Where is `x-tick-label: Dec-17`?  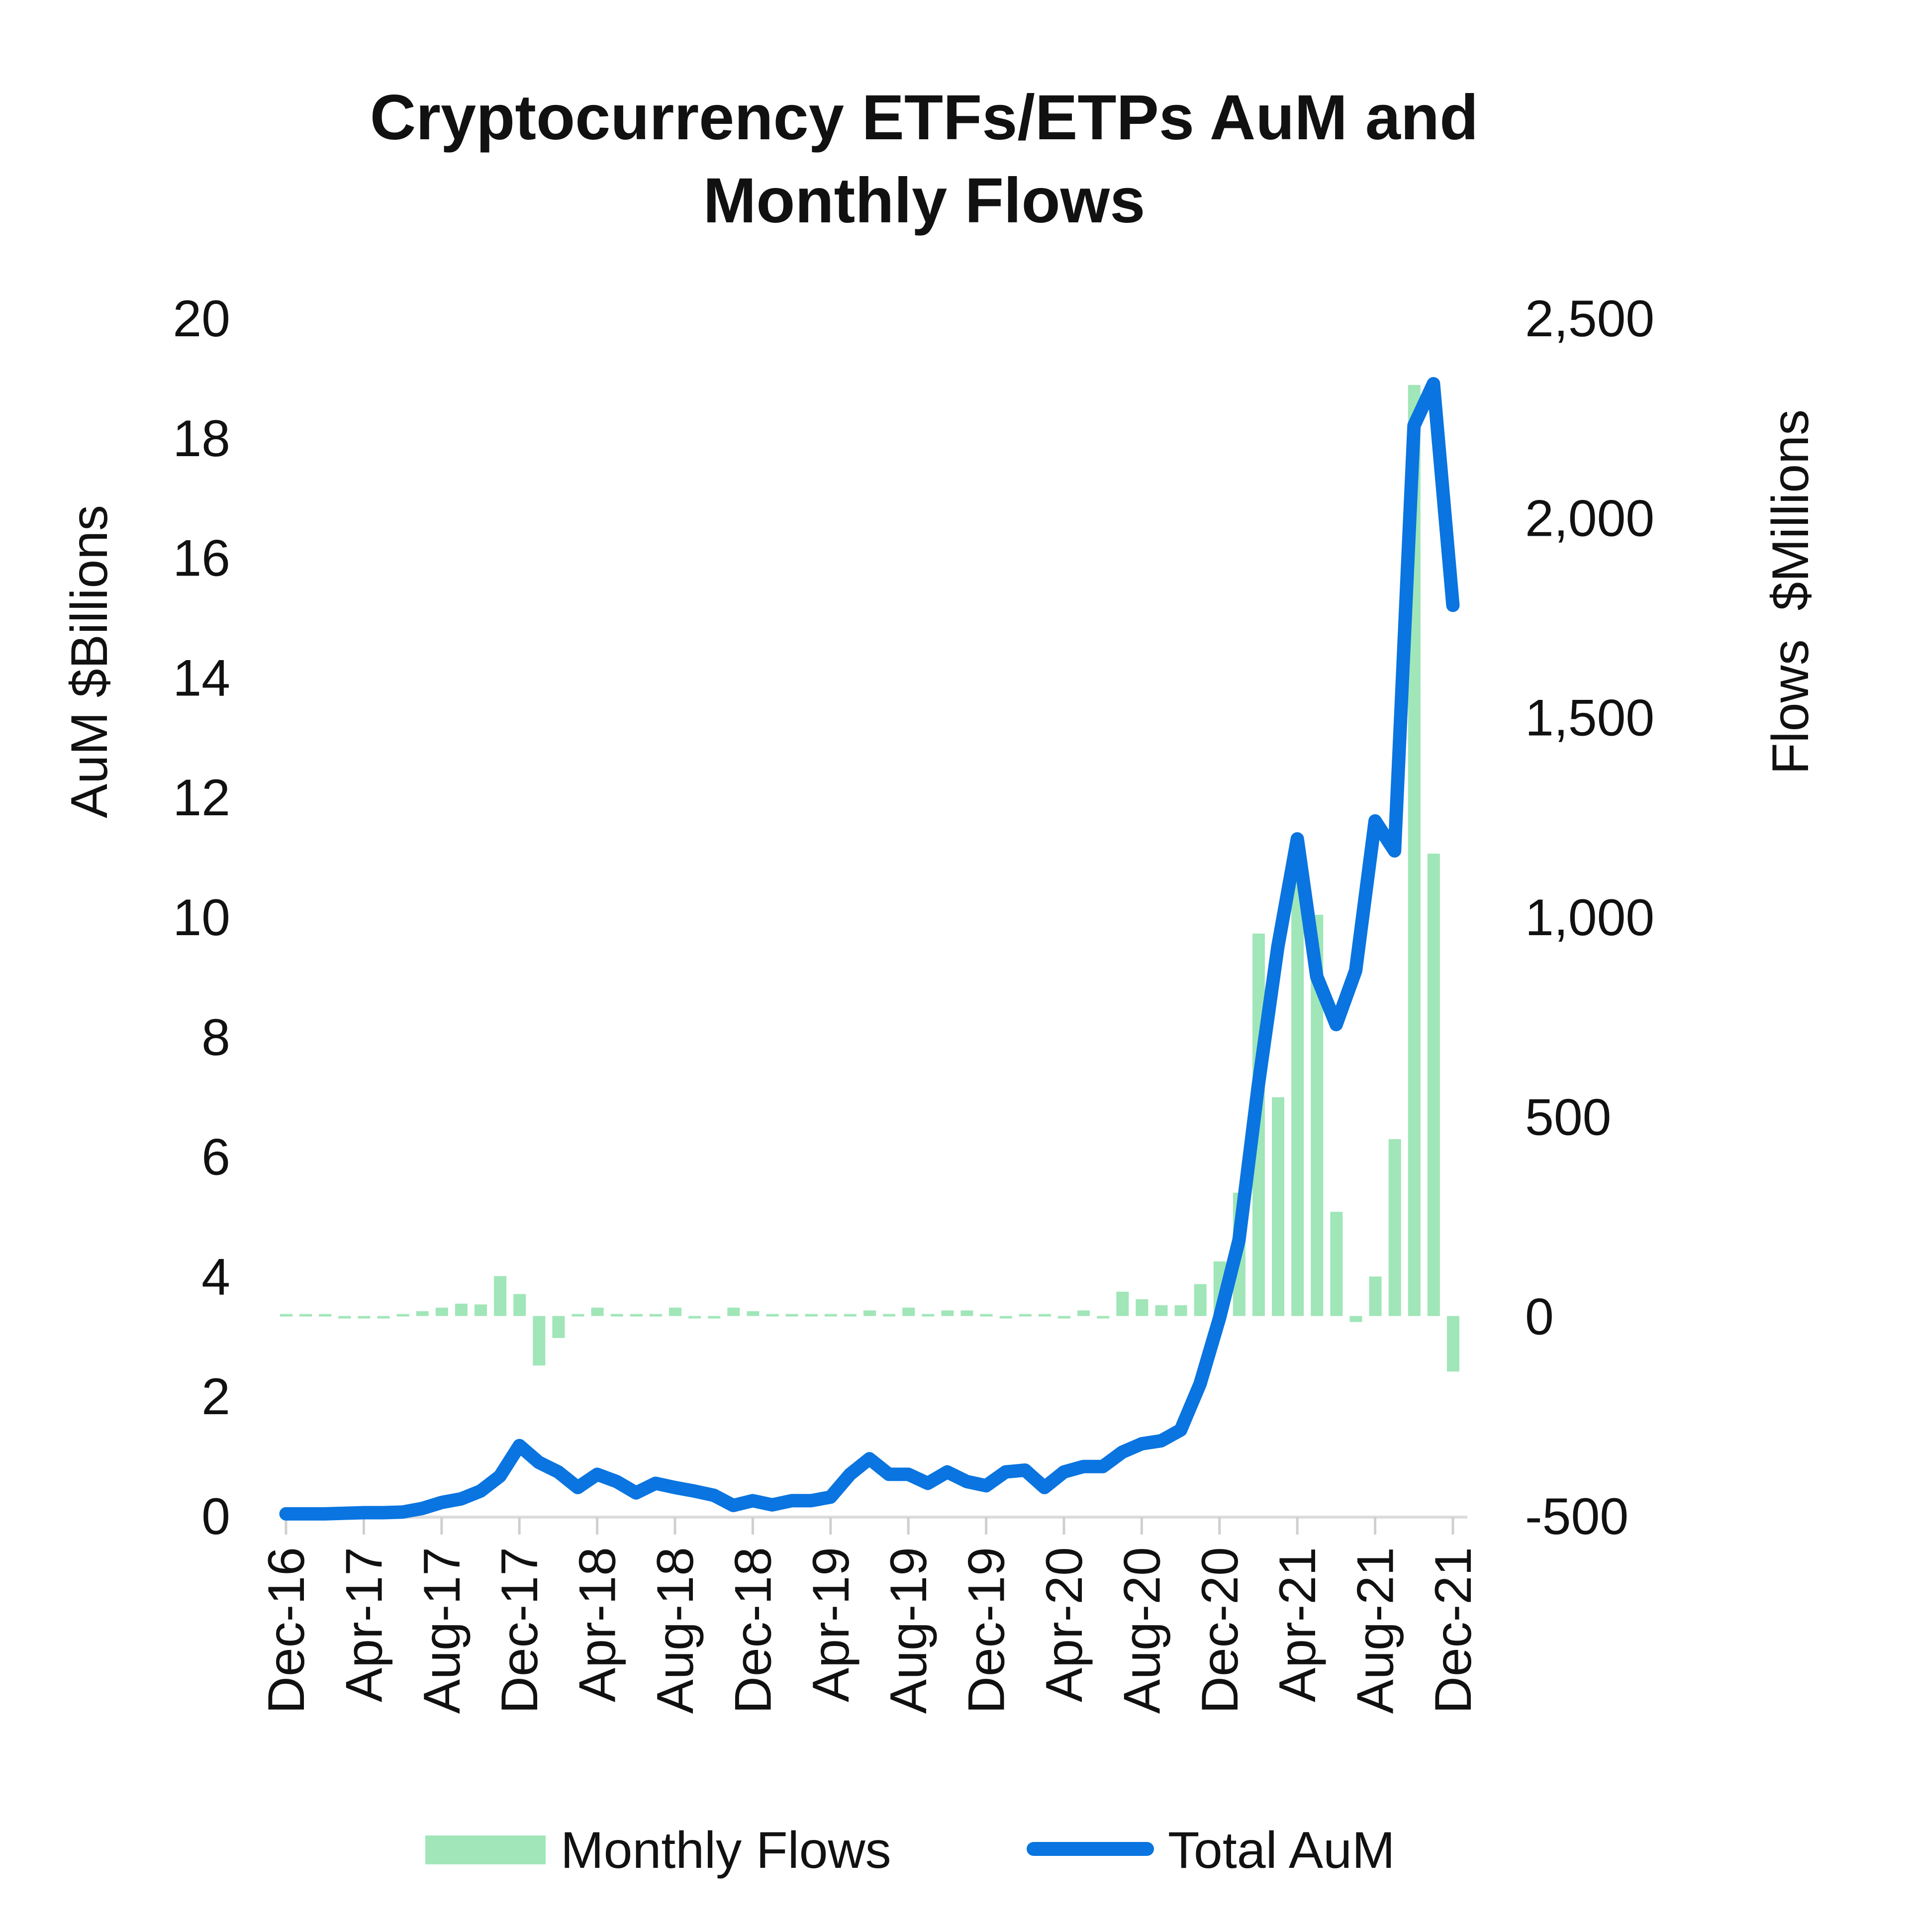
x-tick-label: Dec-17 is located at coordinates (520, 1630).